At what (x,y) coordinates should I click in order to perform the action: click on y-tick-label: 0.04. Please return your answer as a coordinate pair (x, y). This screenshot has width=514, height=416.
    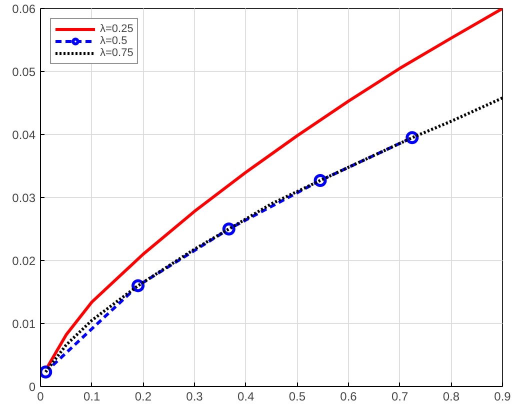
    Looking at the image, I should click on (24, 135).